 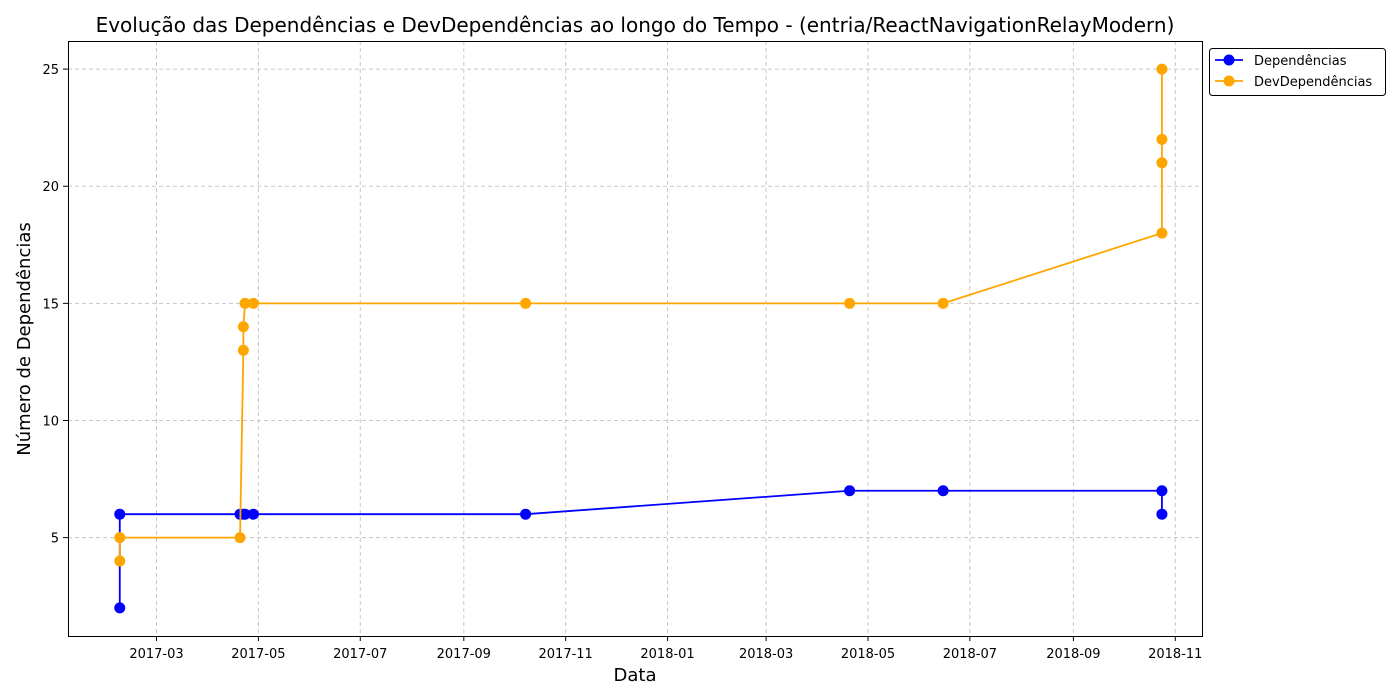 I want to click on x-tick-label: 2017-09, so click(x=464, y=654).